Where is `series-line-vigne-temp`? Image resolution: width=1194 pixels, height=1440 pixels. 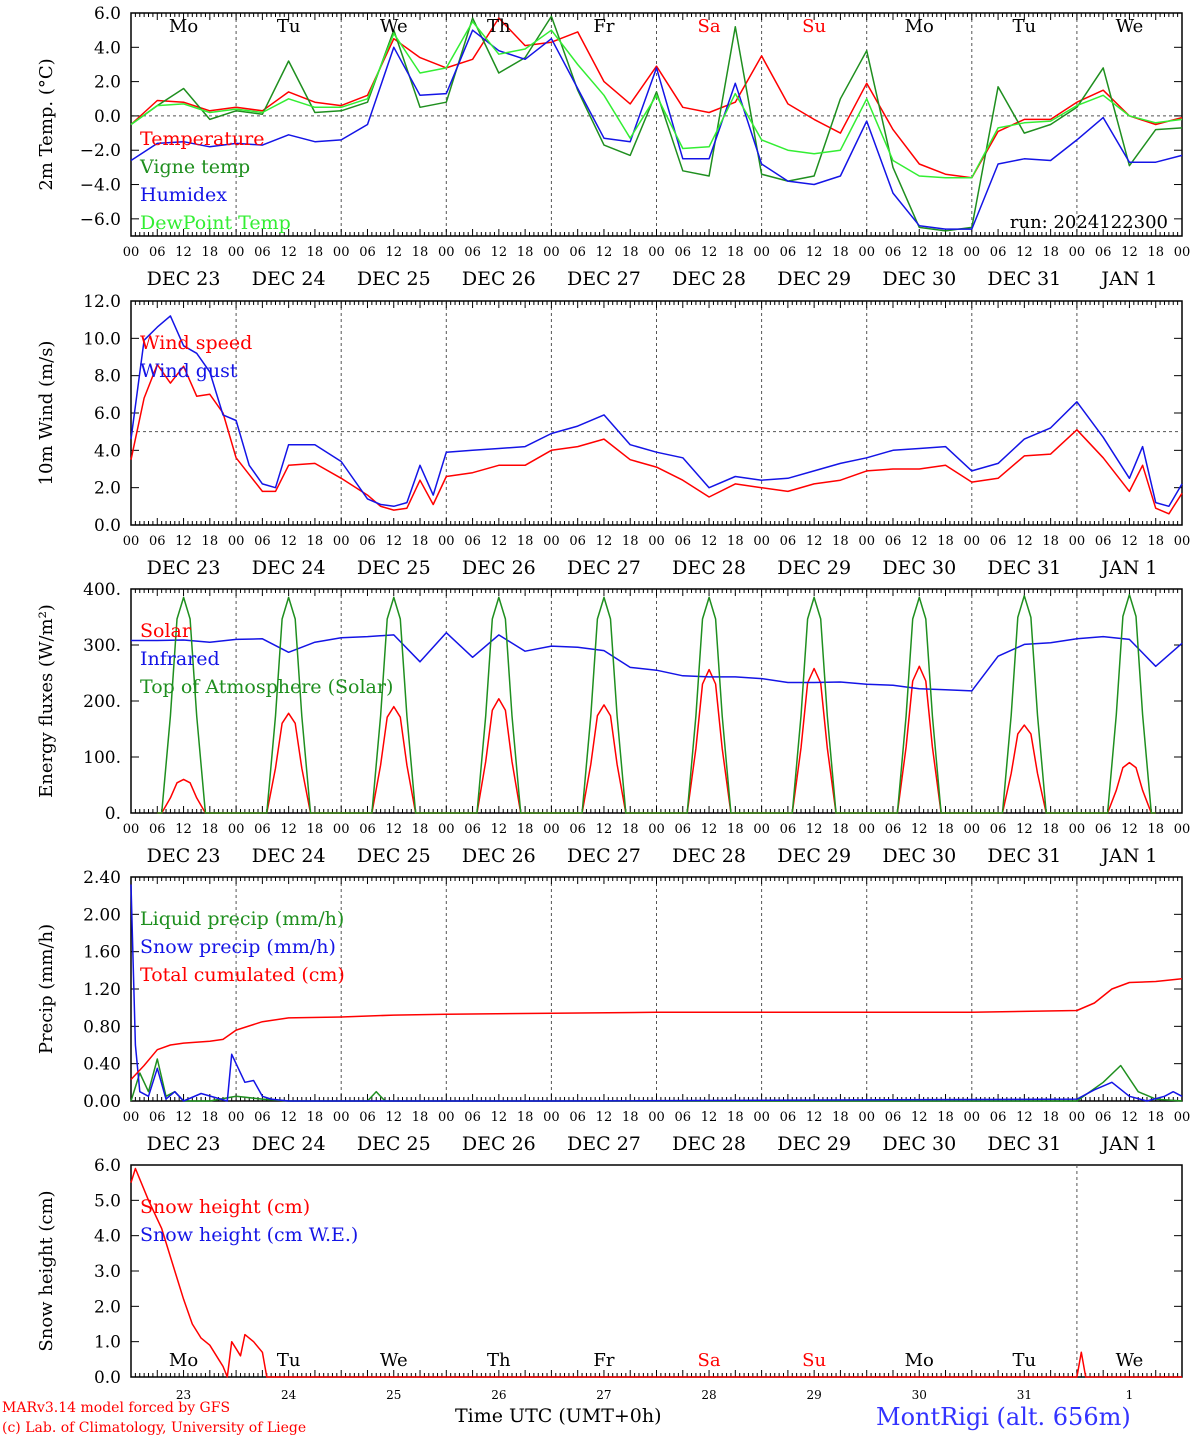
series-line-vigne-temp is located at coordinates (656, 123).